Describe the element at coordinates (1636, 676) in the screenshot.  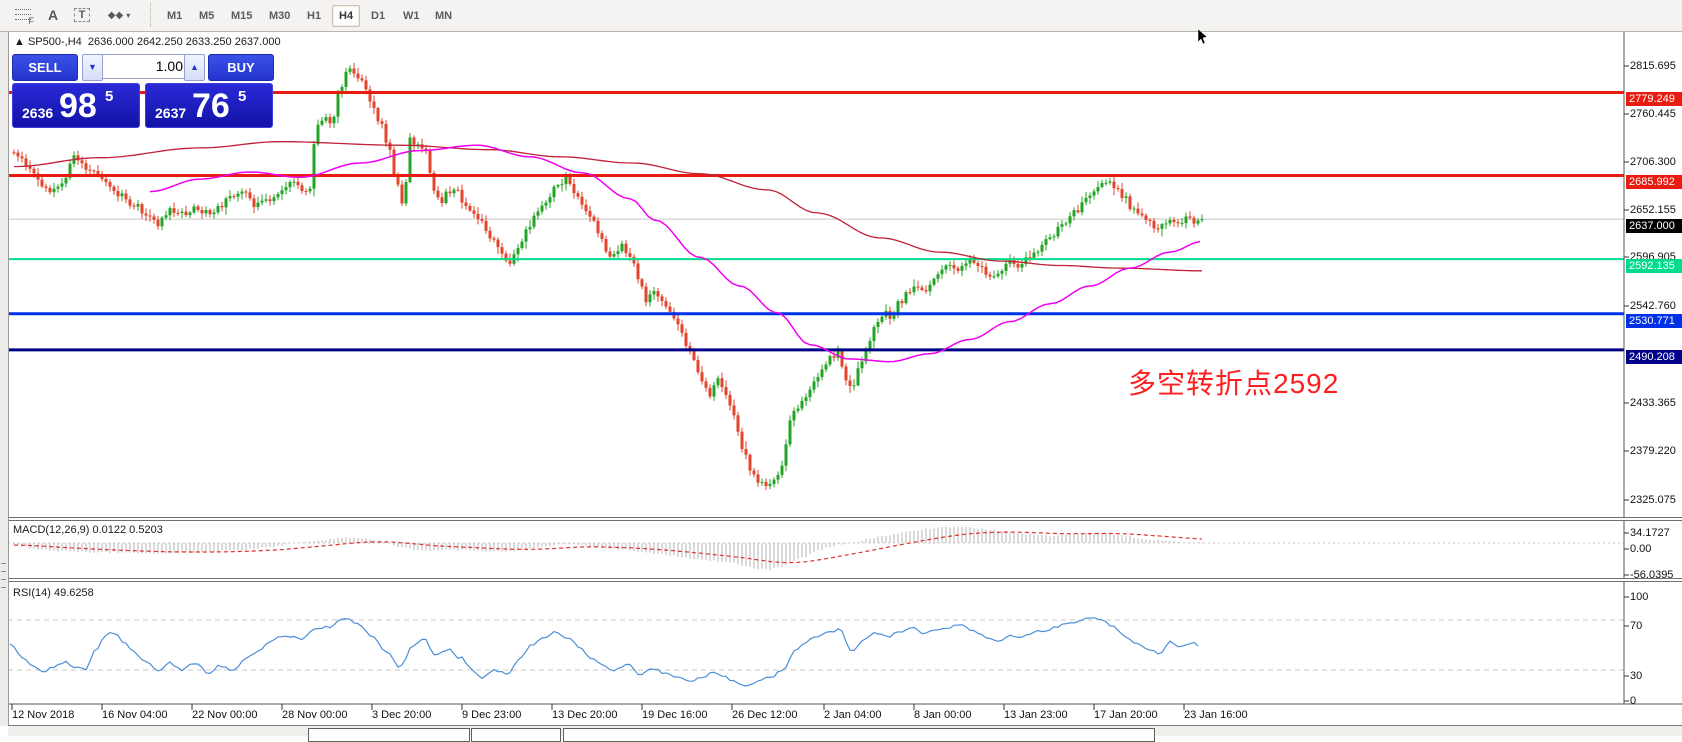
I see `rsi-axis-label: 30` at that location.